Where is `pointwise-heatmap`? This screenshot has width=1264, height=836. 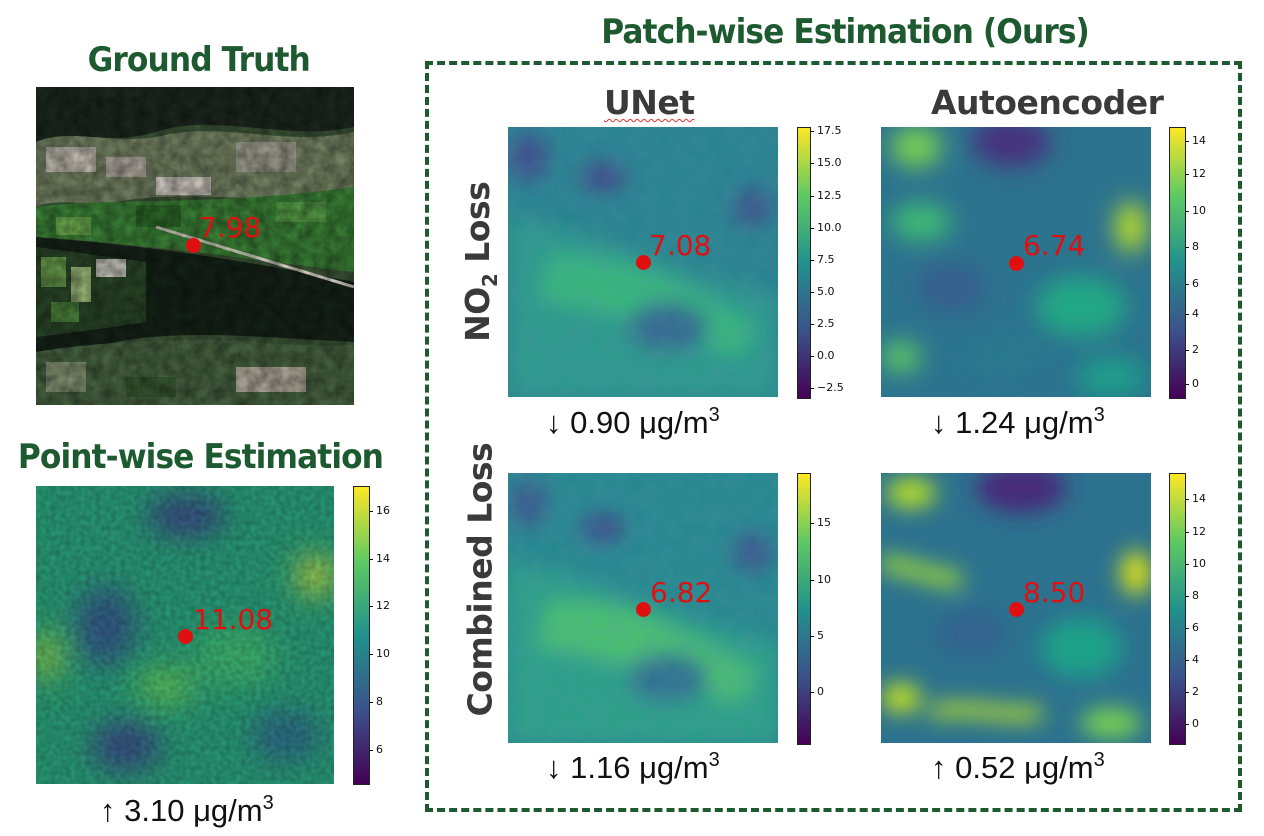 pointwise-heatmap is located at coordinates (185, 635).